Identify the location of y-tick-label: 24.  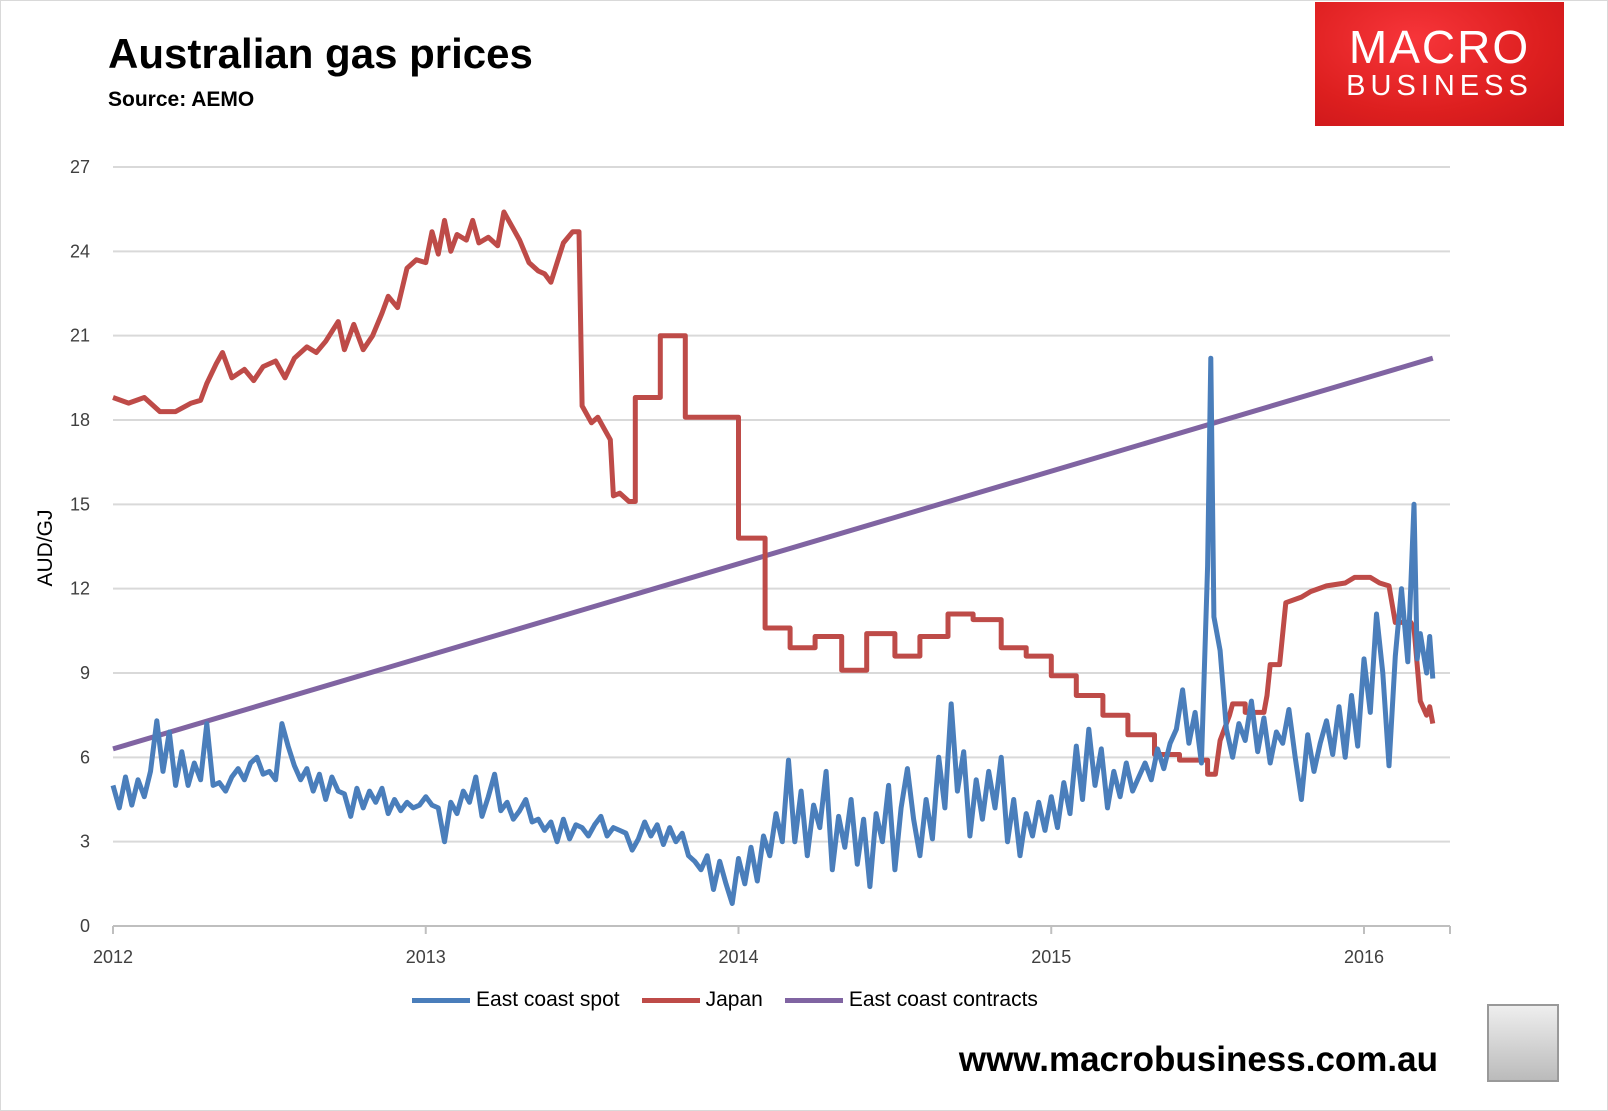
(80, 251).